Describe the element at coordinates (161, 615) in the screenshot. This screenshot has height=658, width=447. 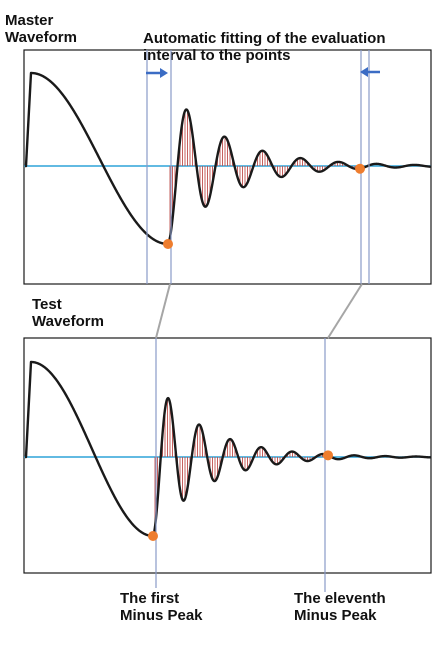
I see `first-peak-line2: Minus Peak` at that location.